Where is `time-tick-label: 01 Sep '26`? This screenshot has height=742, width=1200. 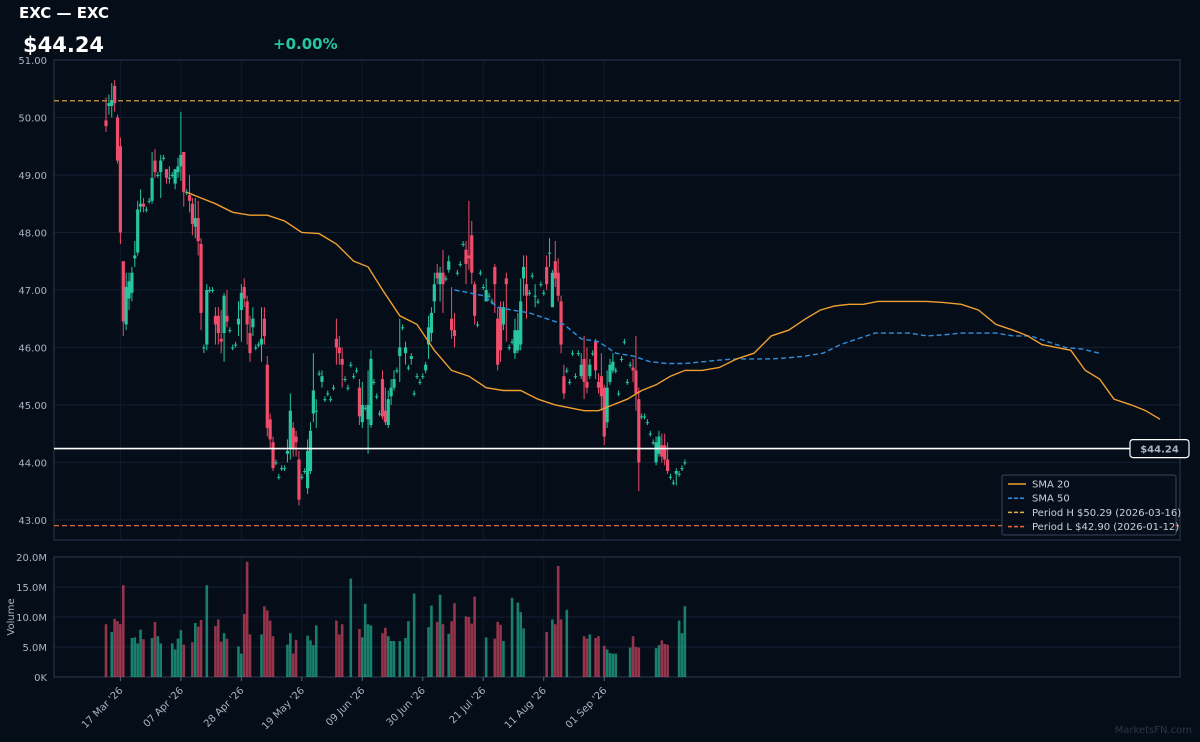
time-tick-label: 01 Sep '26 is located at coordinates (587, 708).